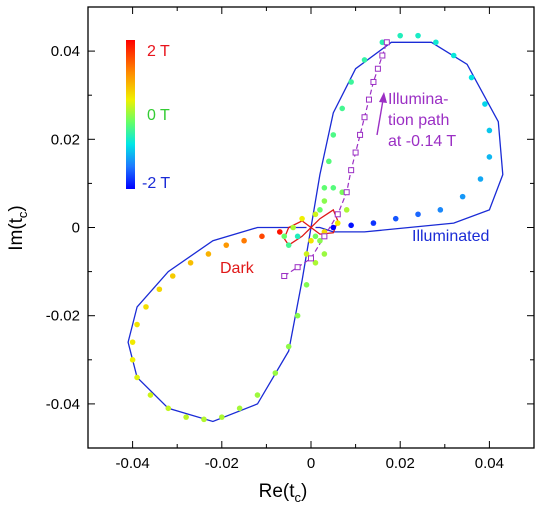 The width and height of the screenshot is (540, 509). I want to click on annotation-path-line1: Illumina-, so click(418, 99).